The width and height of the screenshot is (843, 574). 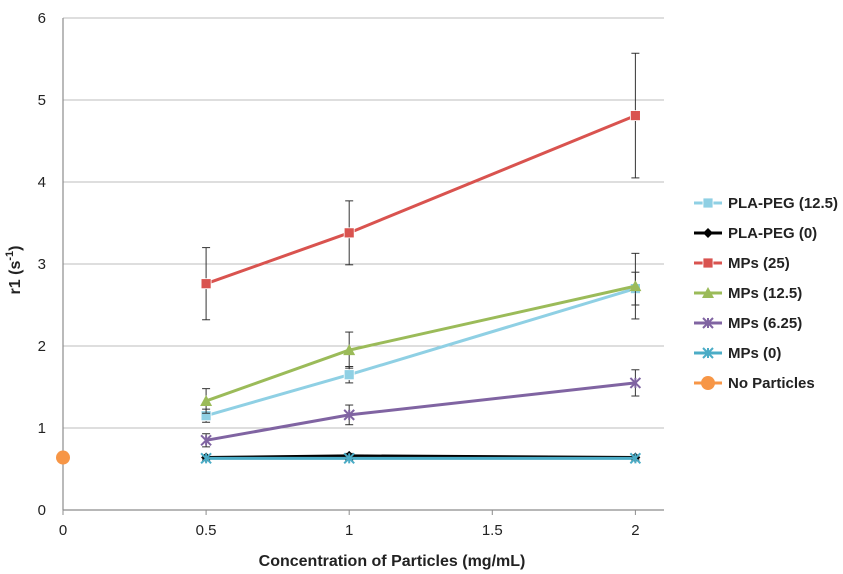 I want to click on y-tick-label-5: 5, so click(x=42, y=100).